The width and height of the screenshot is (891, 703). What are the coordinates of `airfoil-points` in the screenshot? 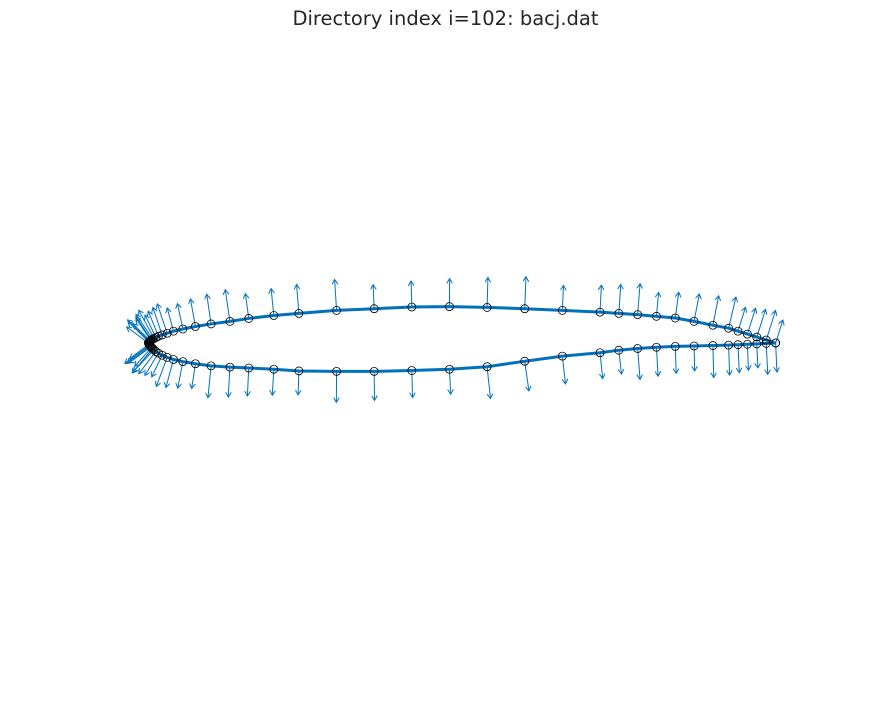 It's located at (462, 339).